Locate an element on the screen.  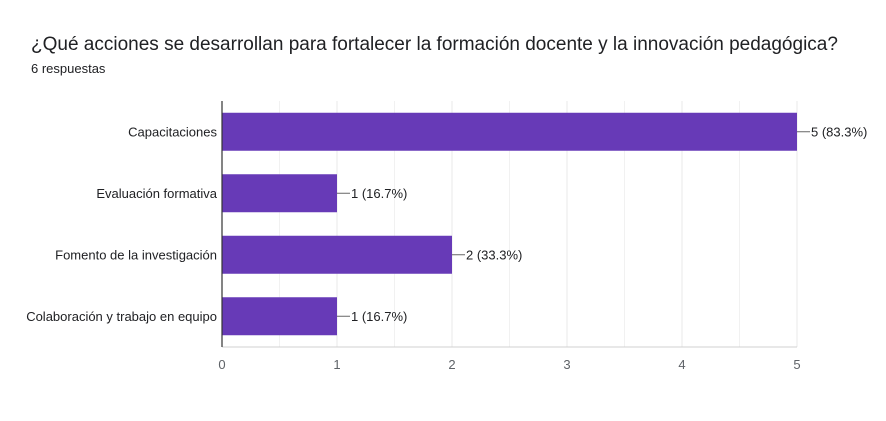
x-tick-label: 3 is located at coordinates (566, 364).